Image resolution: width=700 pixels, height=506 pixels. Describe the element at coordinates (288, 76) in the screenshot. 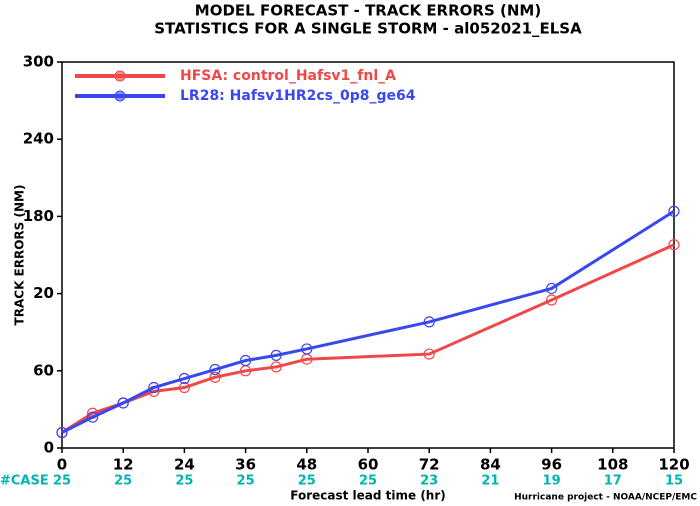

I see `legend-label: HFSA: control_Hafsv1_fnl_A` at that location.